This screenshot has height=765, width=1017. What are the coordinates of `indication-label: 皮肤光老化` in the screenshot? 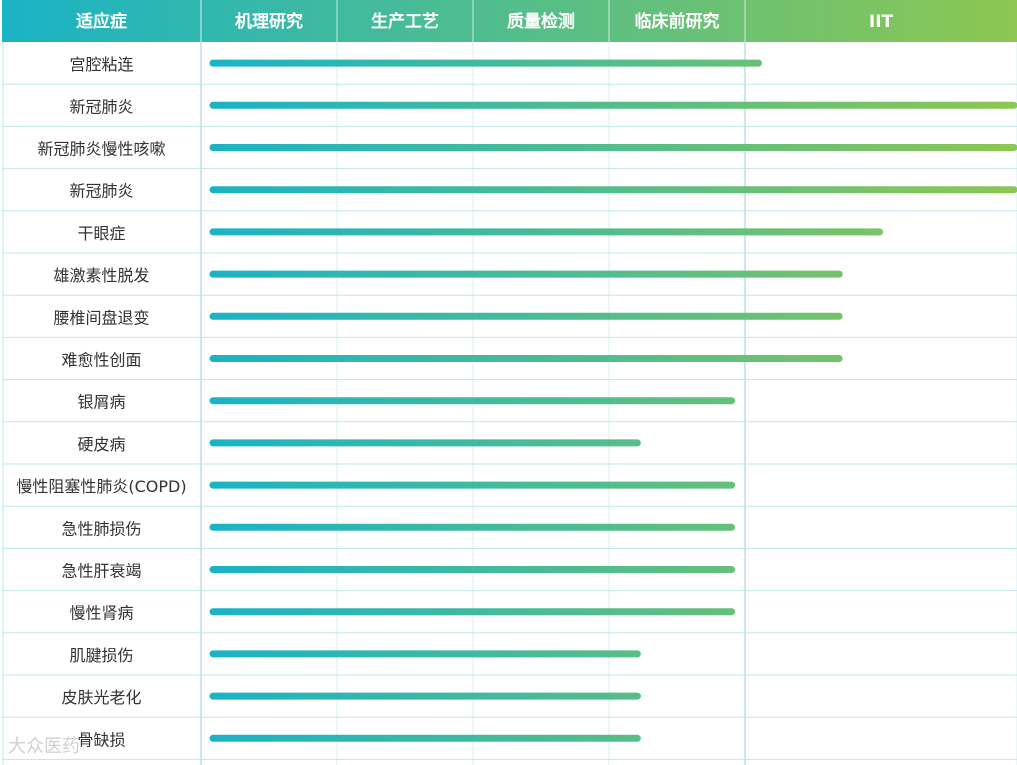 It's located at (101, 697).